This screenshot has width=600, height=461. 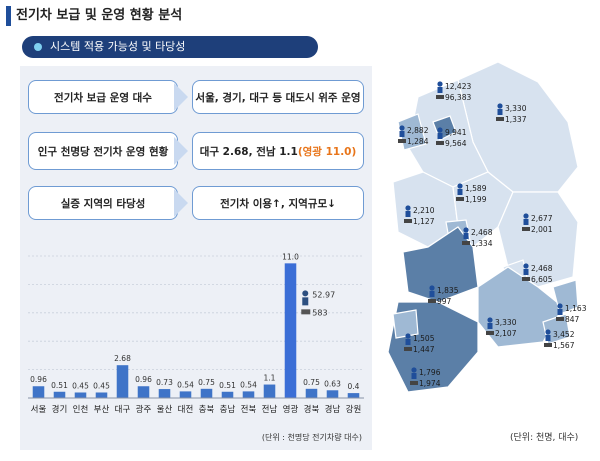 What do you see at coordinates (39, 410) in the screenshot?
I see `category-label: 서울` at bounding box center [39, 410].